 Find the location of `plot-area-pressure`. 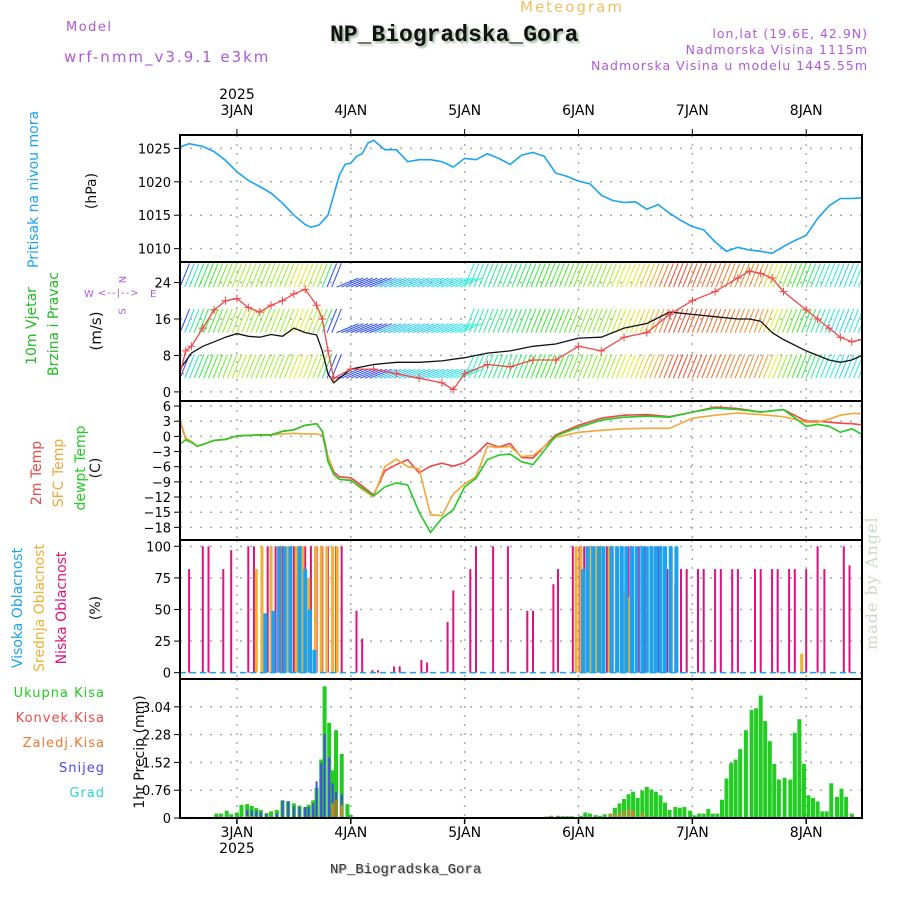

plot-area-pressure is located at coordinates (521, 197).